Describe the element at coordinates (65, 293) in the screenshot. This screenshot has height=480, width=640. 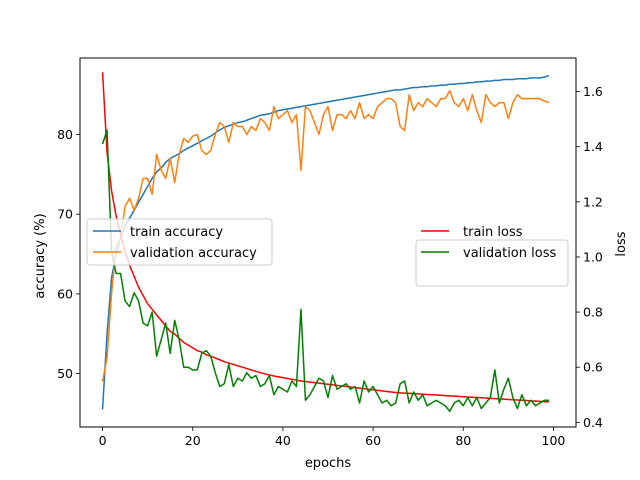
I see `left-y-tick-label: 60` at that location.